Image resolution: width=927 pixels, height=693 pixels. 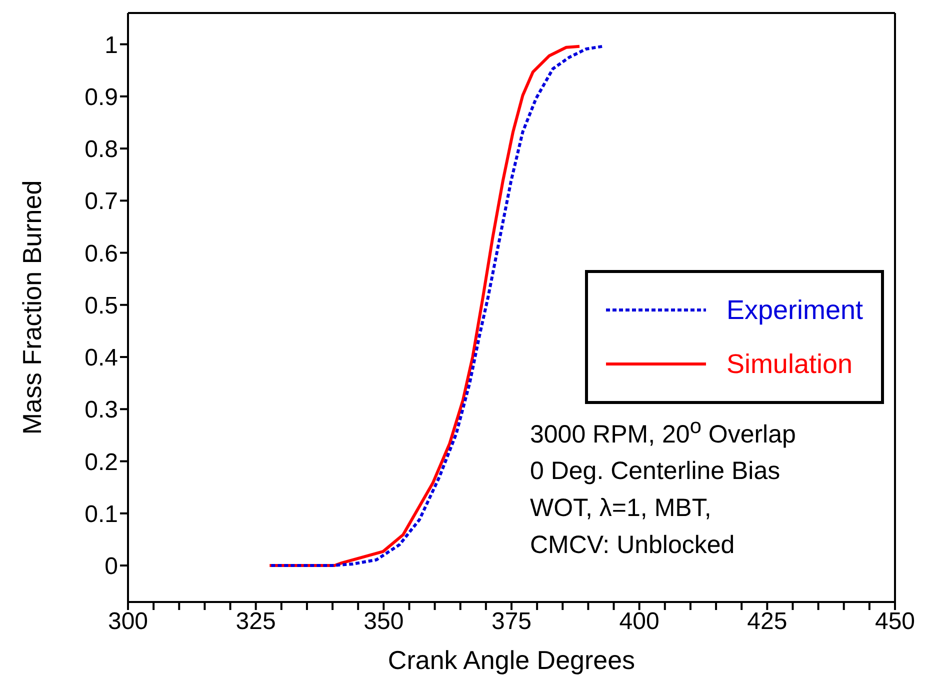 I want to click on y-tick-label: 0, so click(x=111, y=566).